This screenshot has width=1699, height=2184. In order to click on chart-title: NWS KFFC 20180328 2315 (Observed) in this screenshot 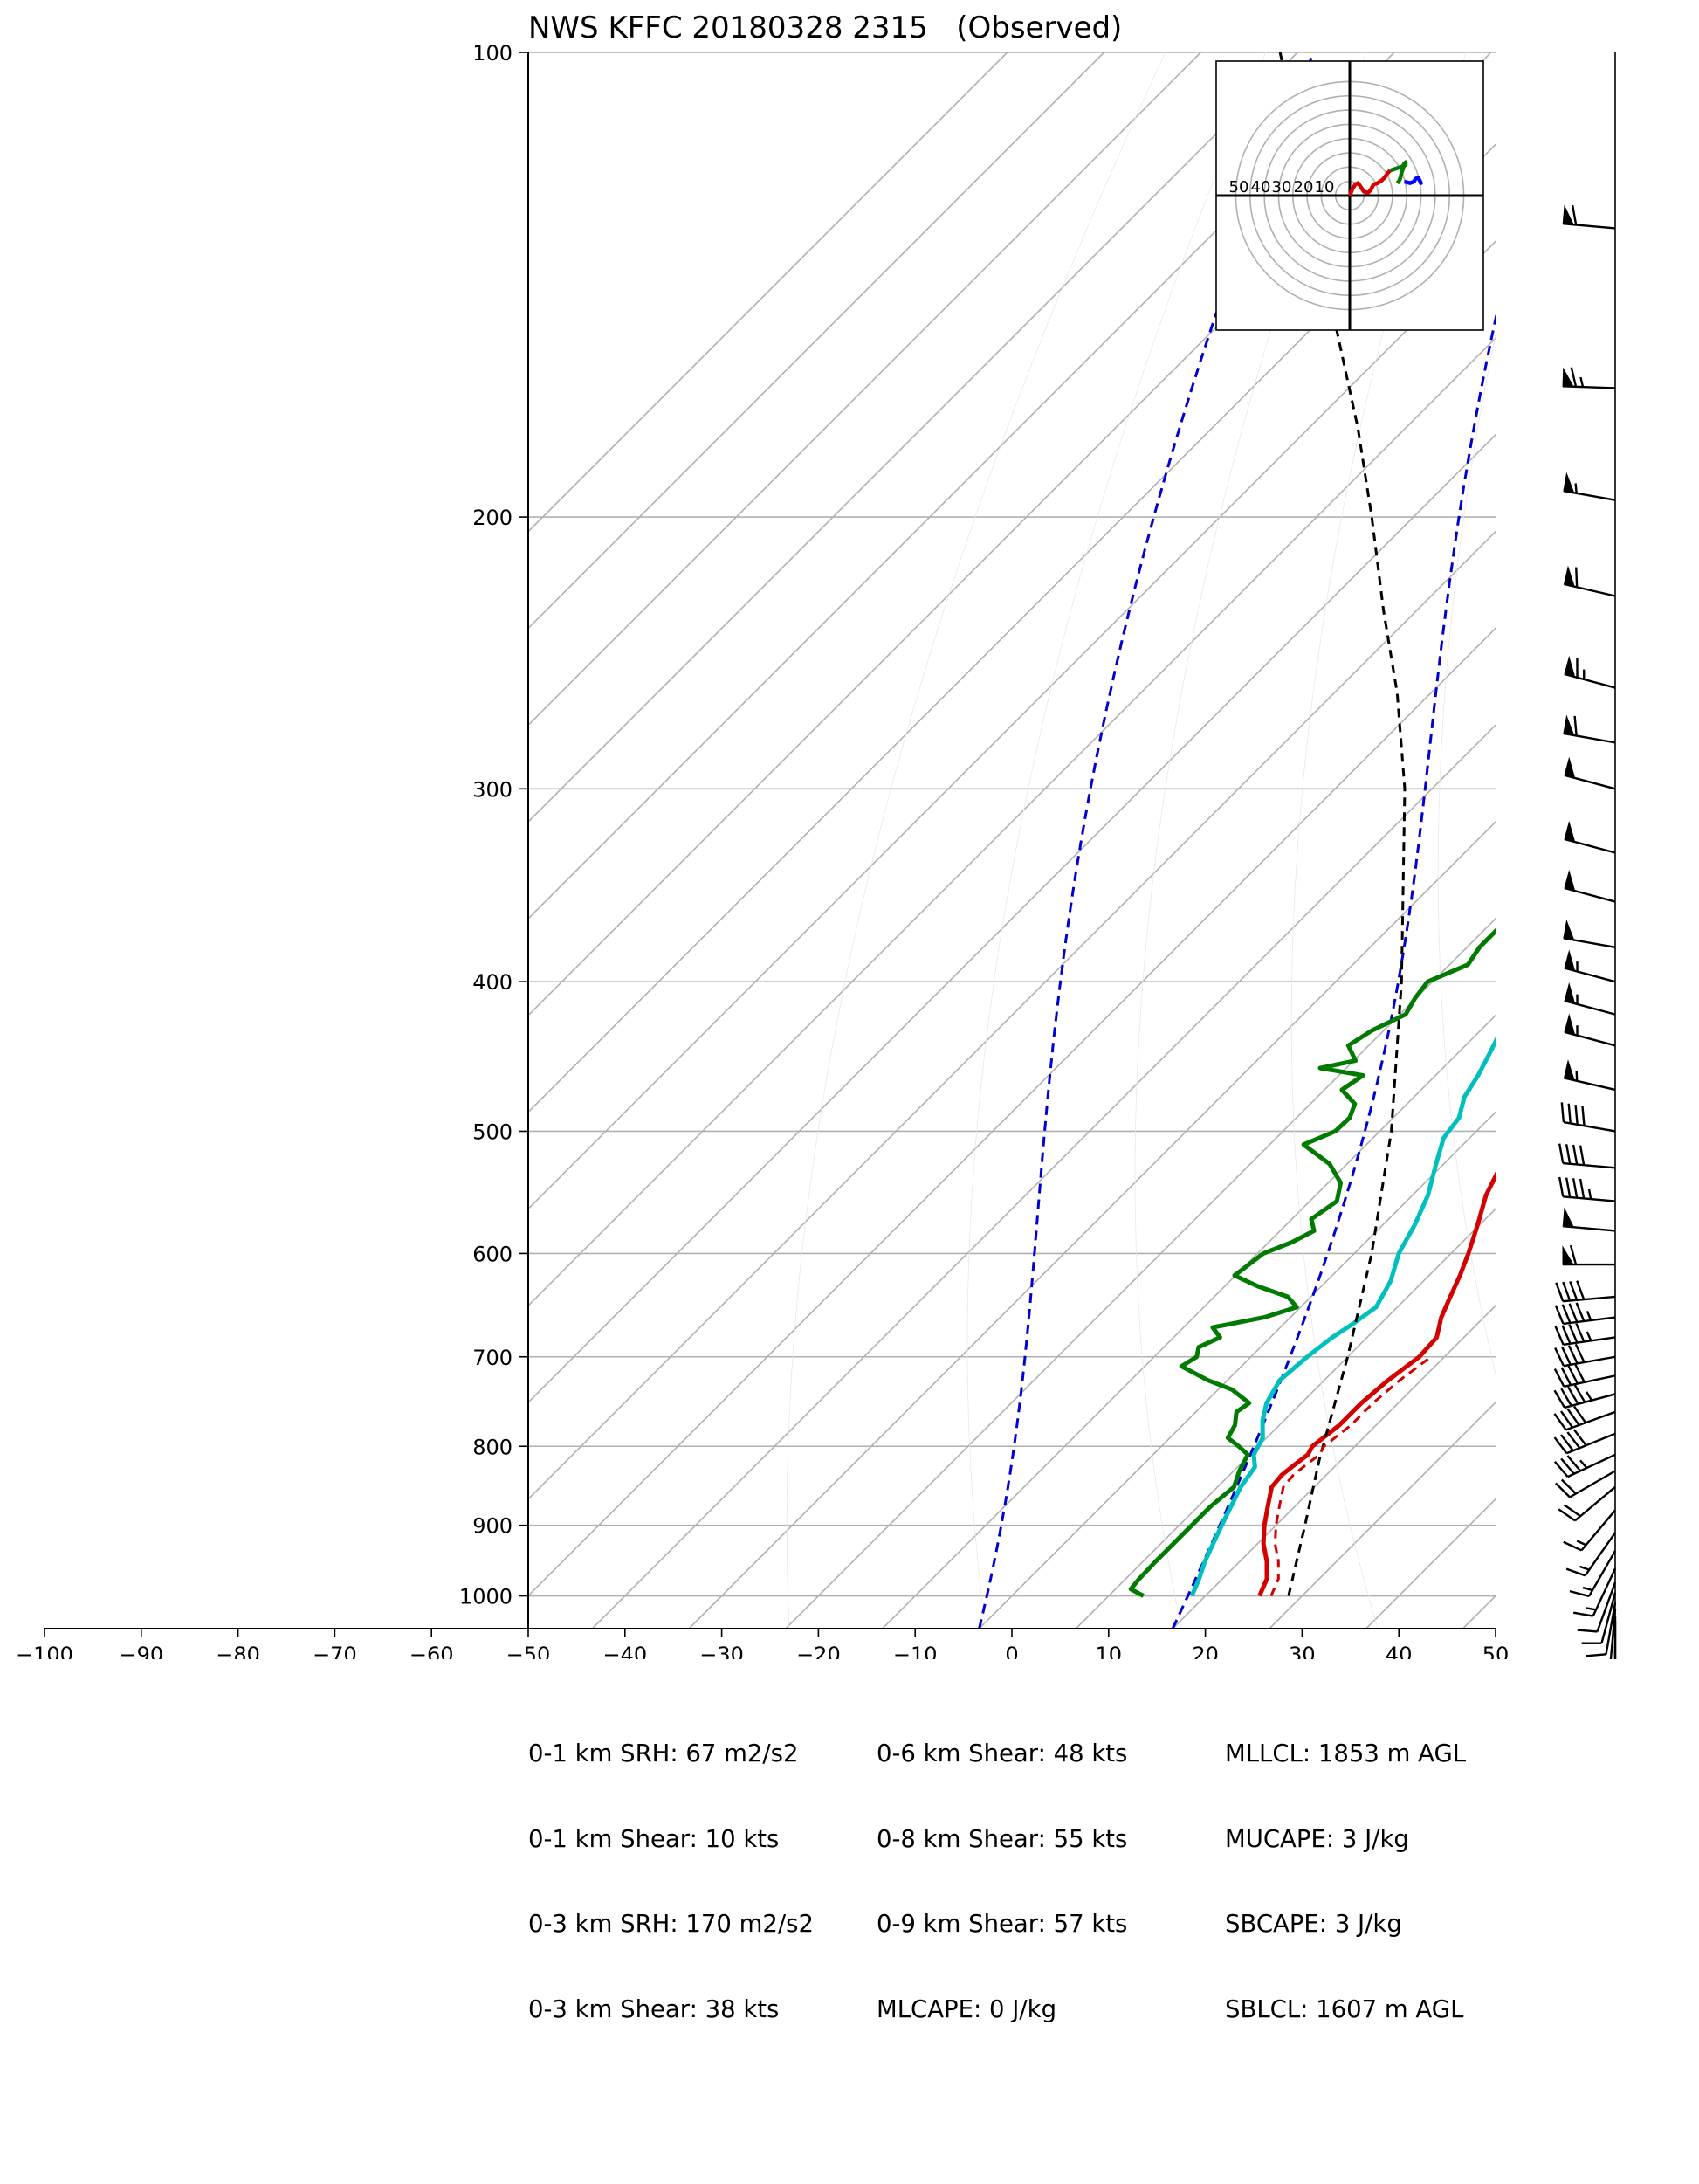, I will do `click(825, 27)`.